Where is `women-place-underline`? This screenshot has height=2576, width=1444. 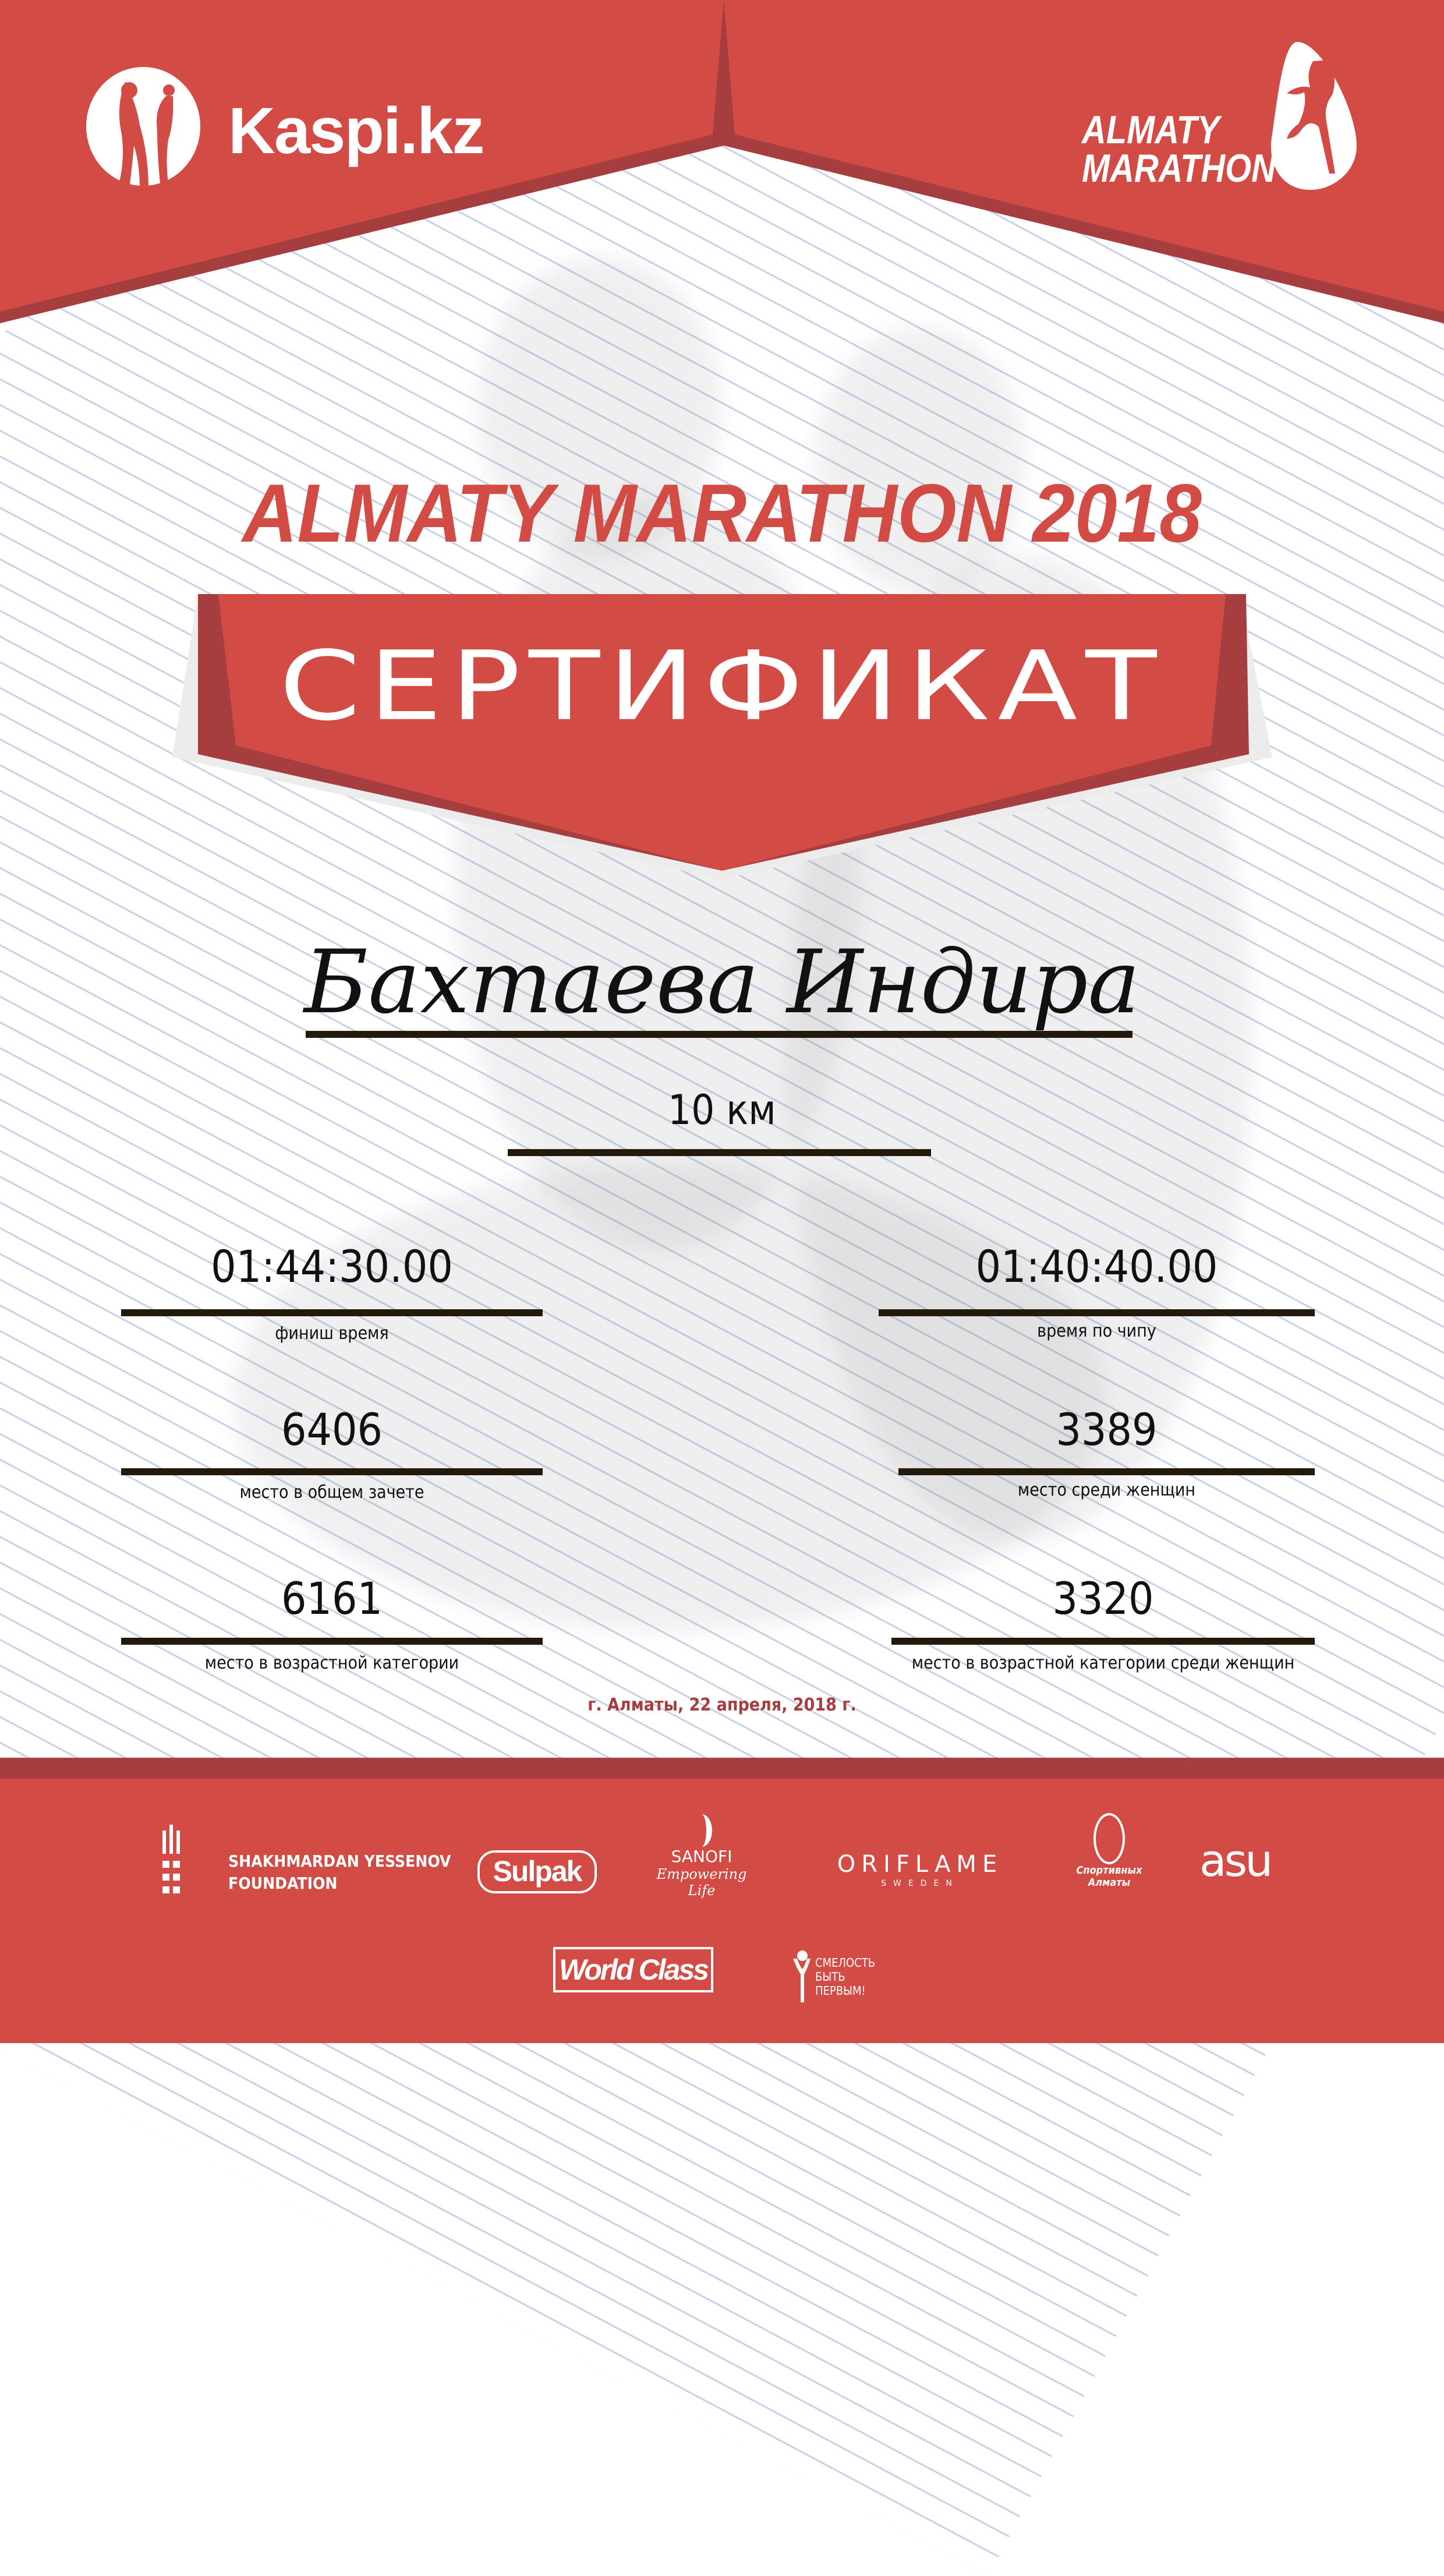
women-place-underline is located at coordinates (1106, 1471).